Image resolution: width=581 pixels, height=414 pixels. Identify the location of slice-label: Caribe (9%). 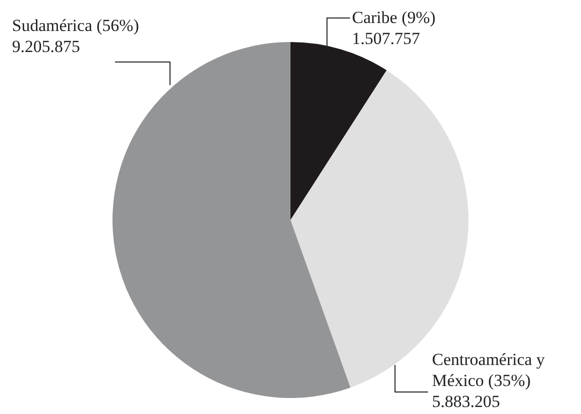
(394, 17).